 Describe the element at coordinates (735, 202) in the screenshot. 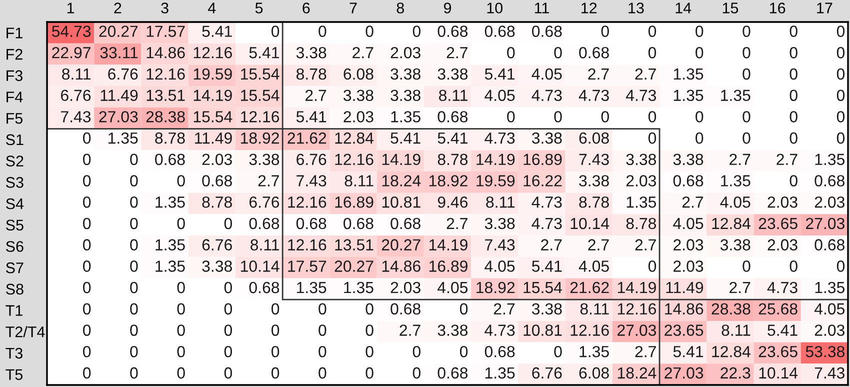

I see `data-label: 4.05` at that location.